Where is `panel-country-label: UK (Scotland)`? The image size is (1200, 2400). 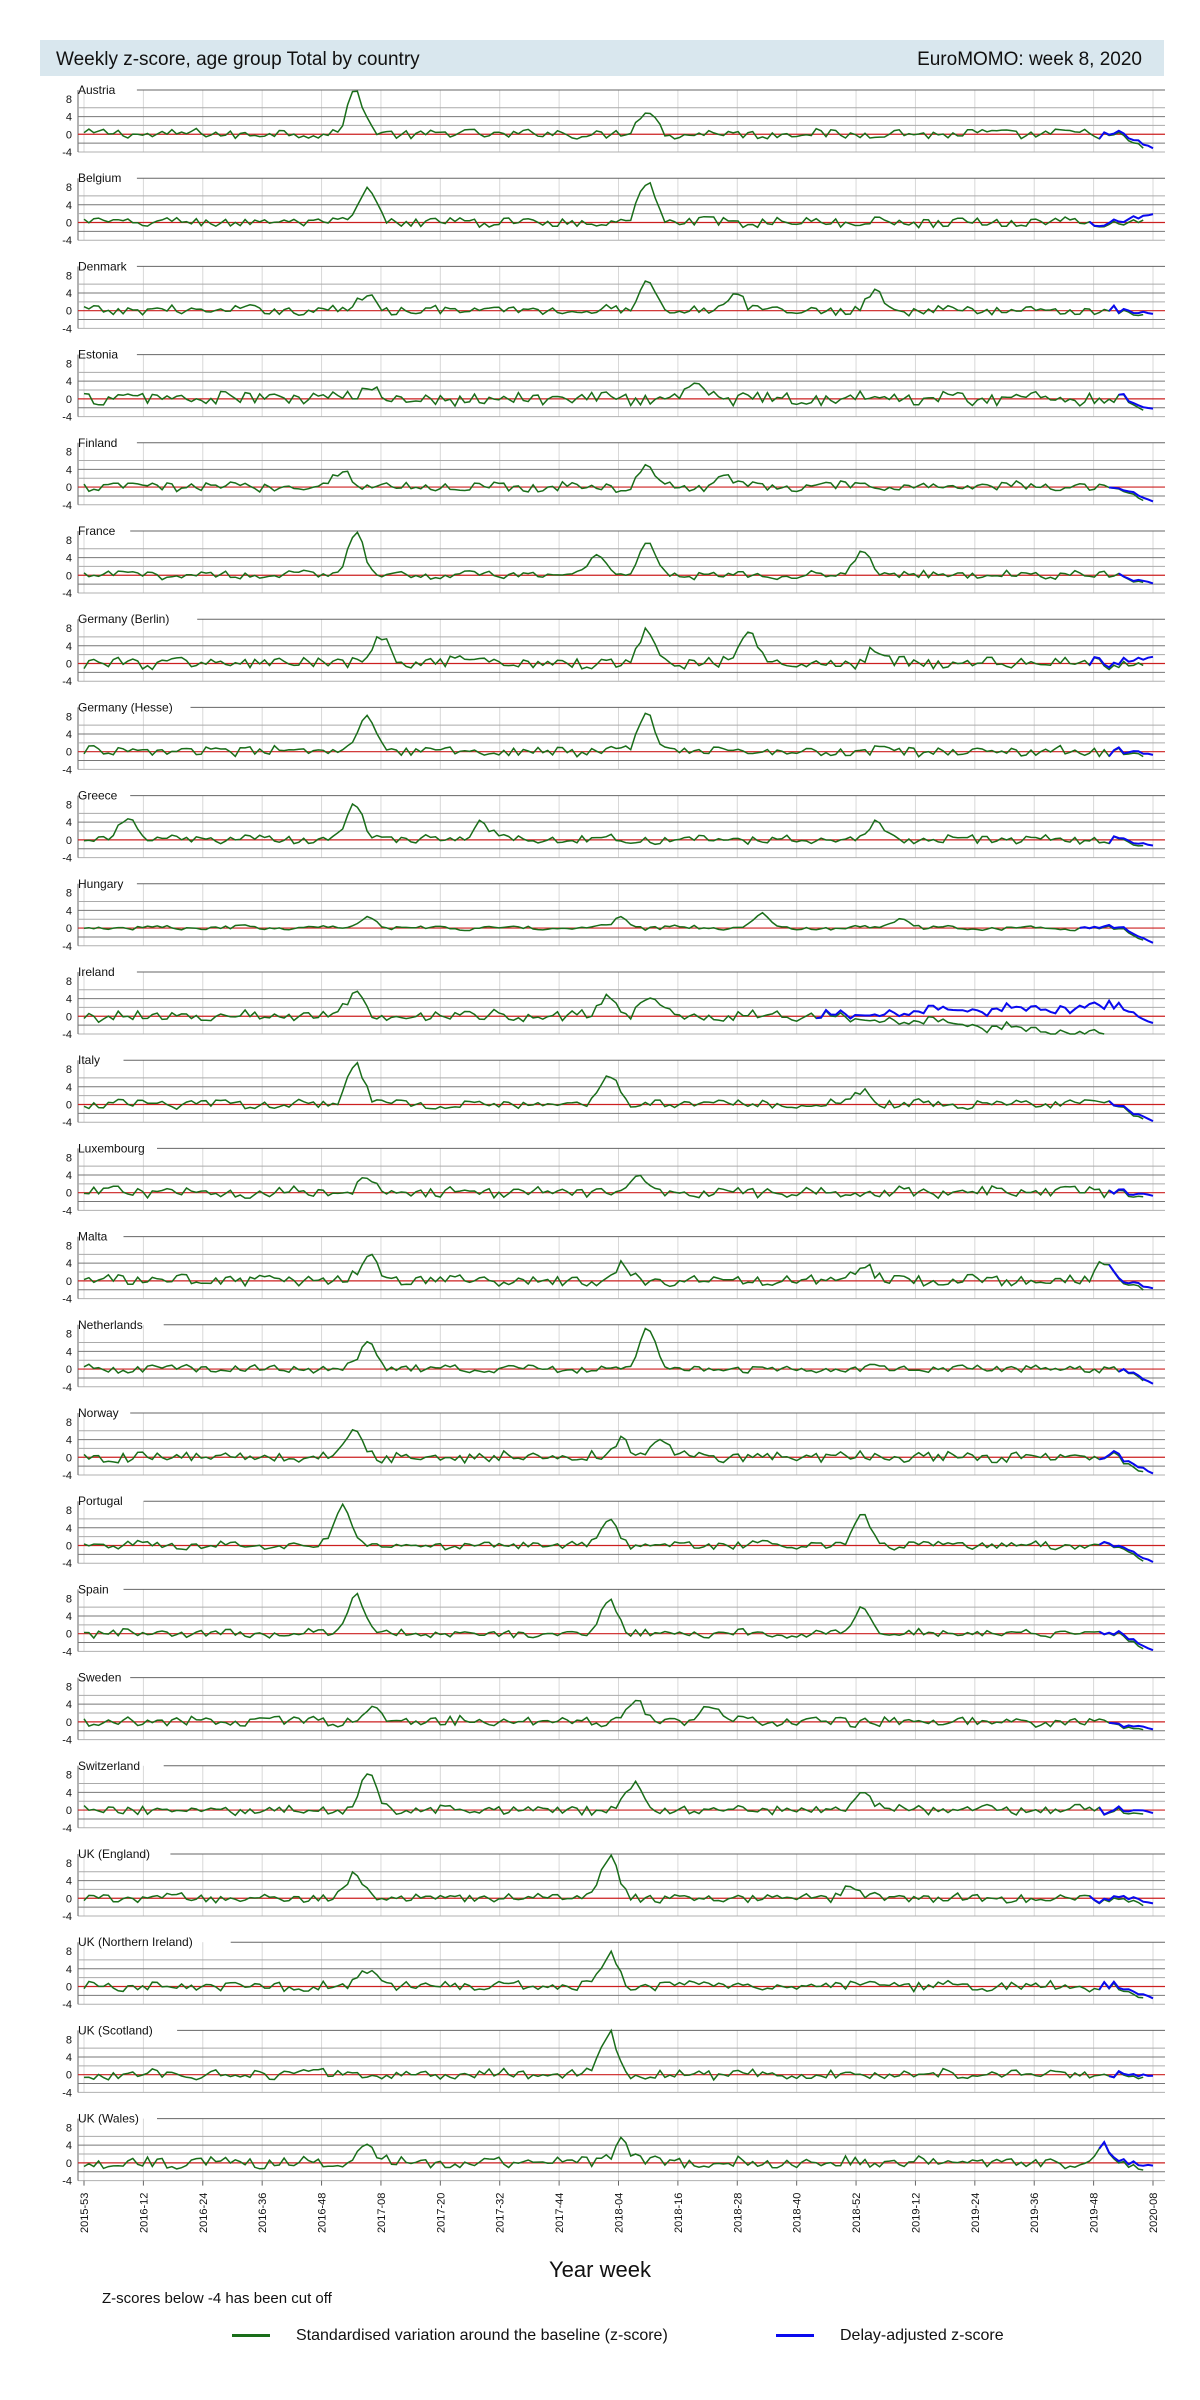
panel-country-label: UK (Scotland) is located at coordinates (115, 2030).